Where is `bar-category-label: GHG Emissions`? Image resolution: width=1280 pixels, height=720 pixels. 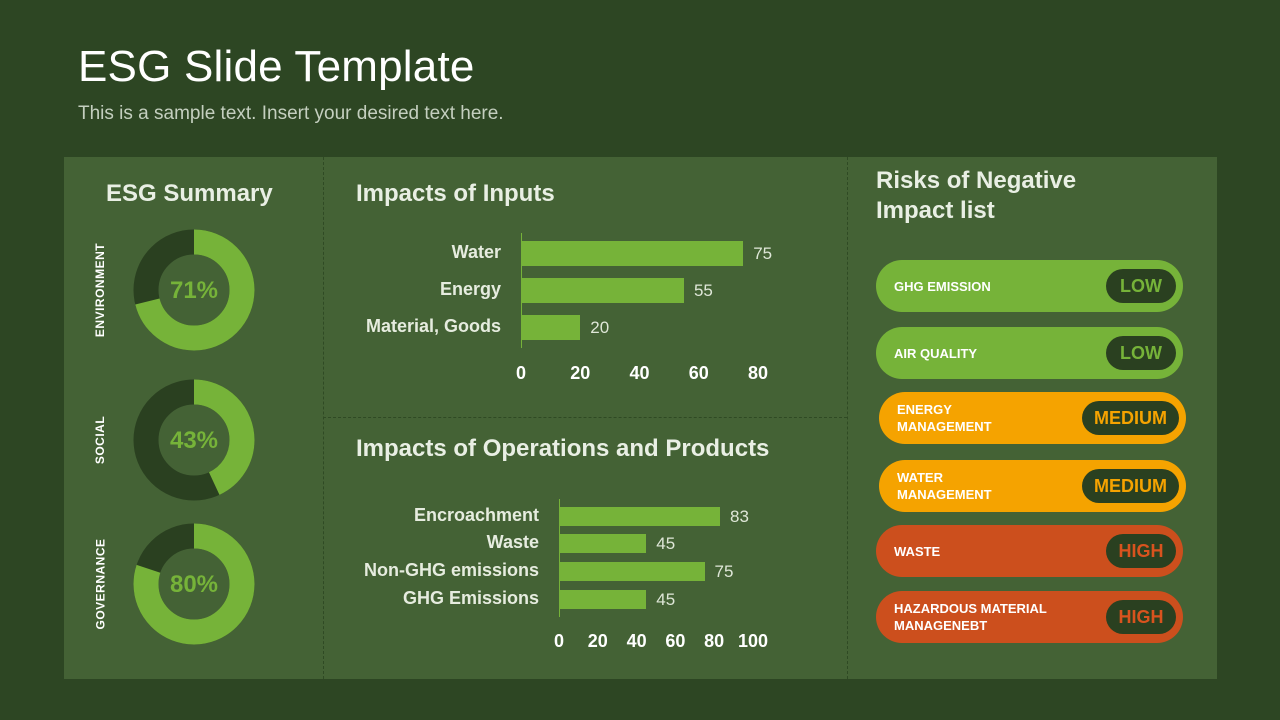 bar-category-label: GHG Emissions is located at coordinates (470, 597).